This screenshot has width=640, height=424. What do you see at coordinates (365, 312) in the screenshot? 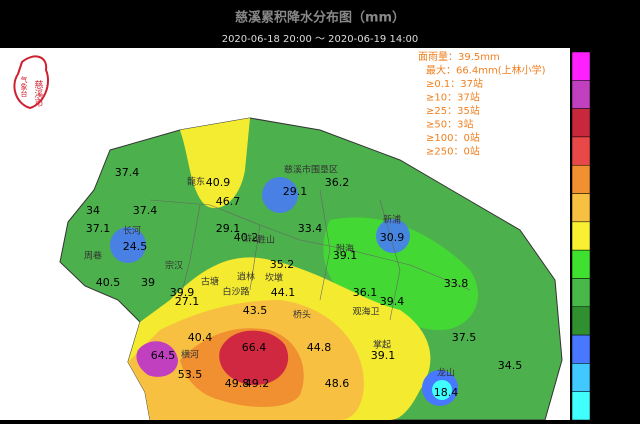
I see `place-name: 观海卫` at bounding box center [365, 312].